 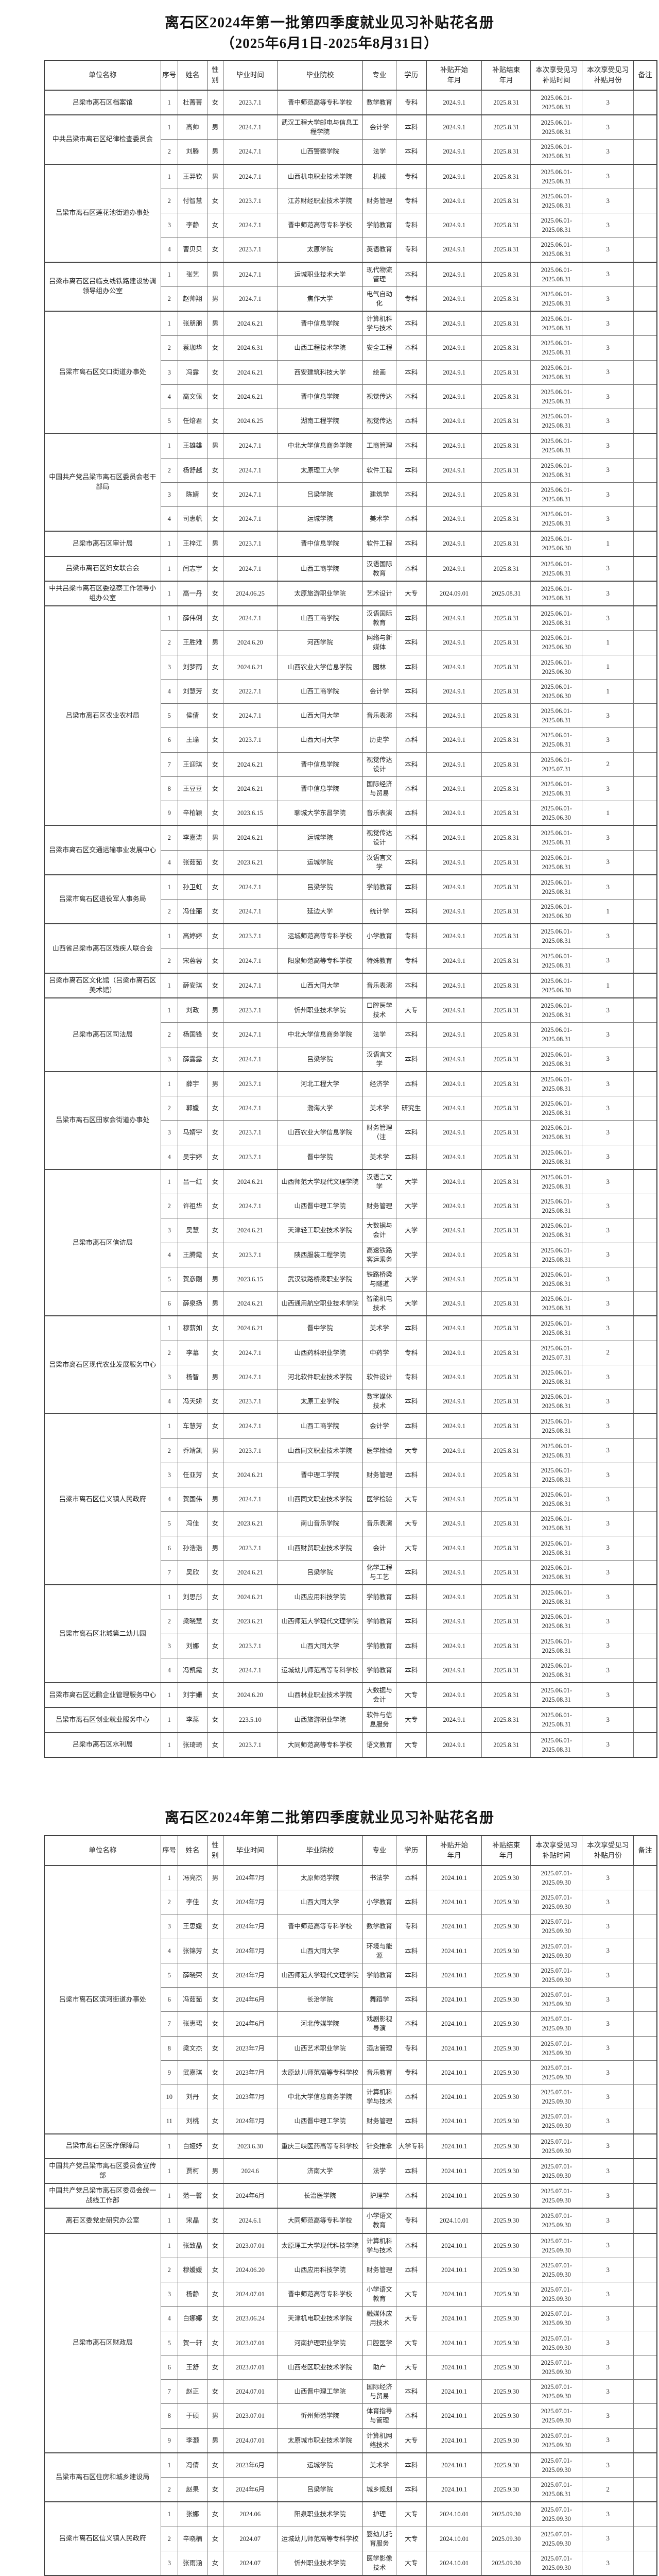 I want to click on cell-name: 李灏, so click(x=193, y=2441).